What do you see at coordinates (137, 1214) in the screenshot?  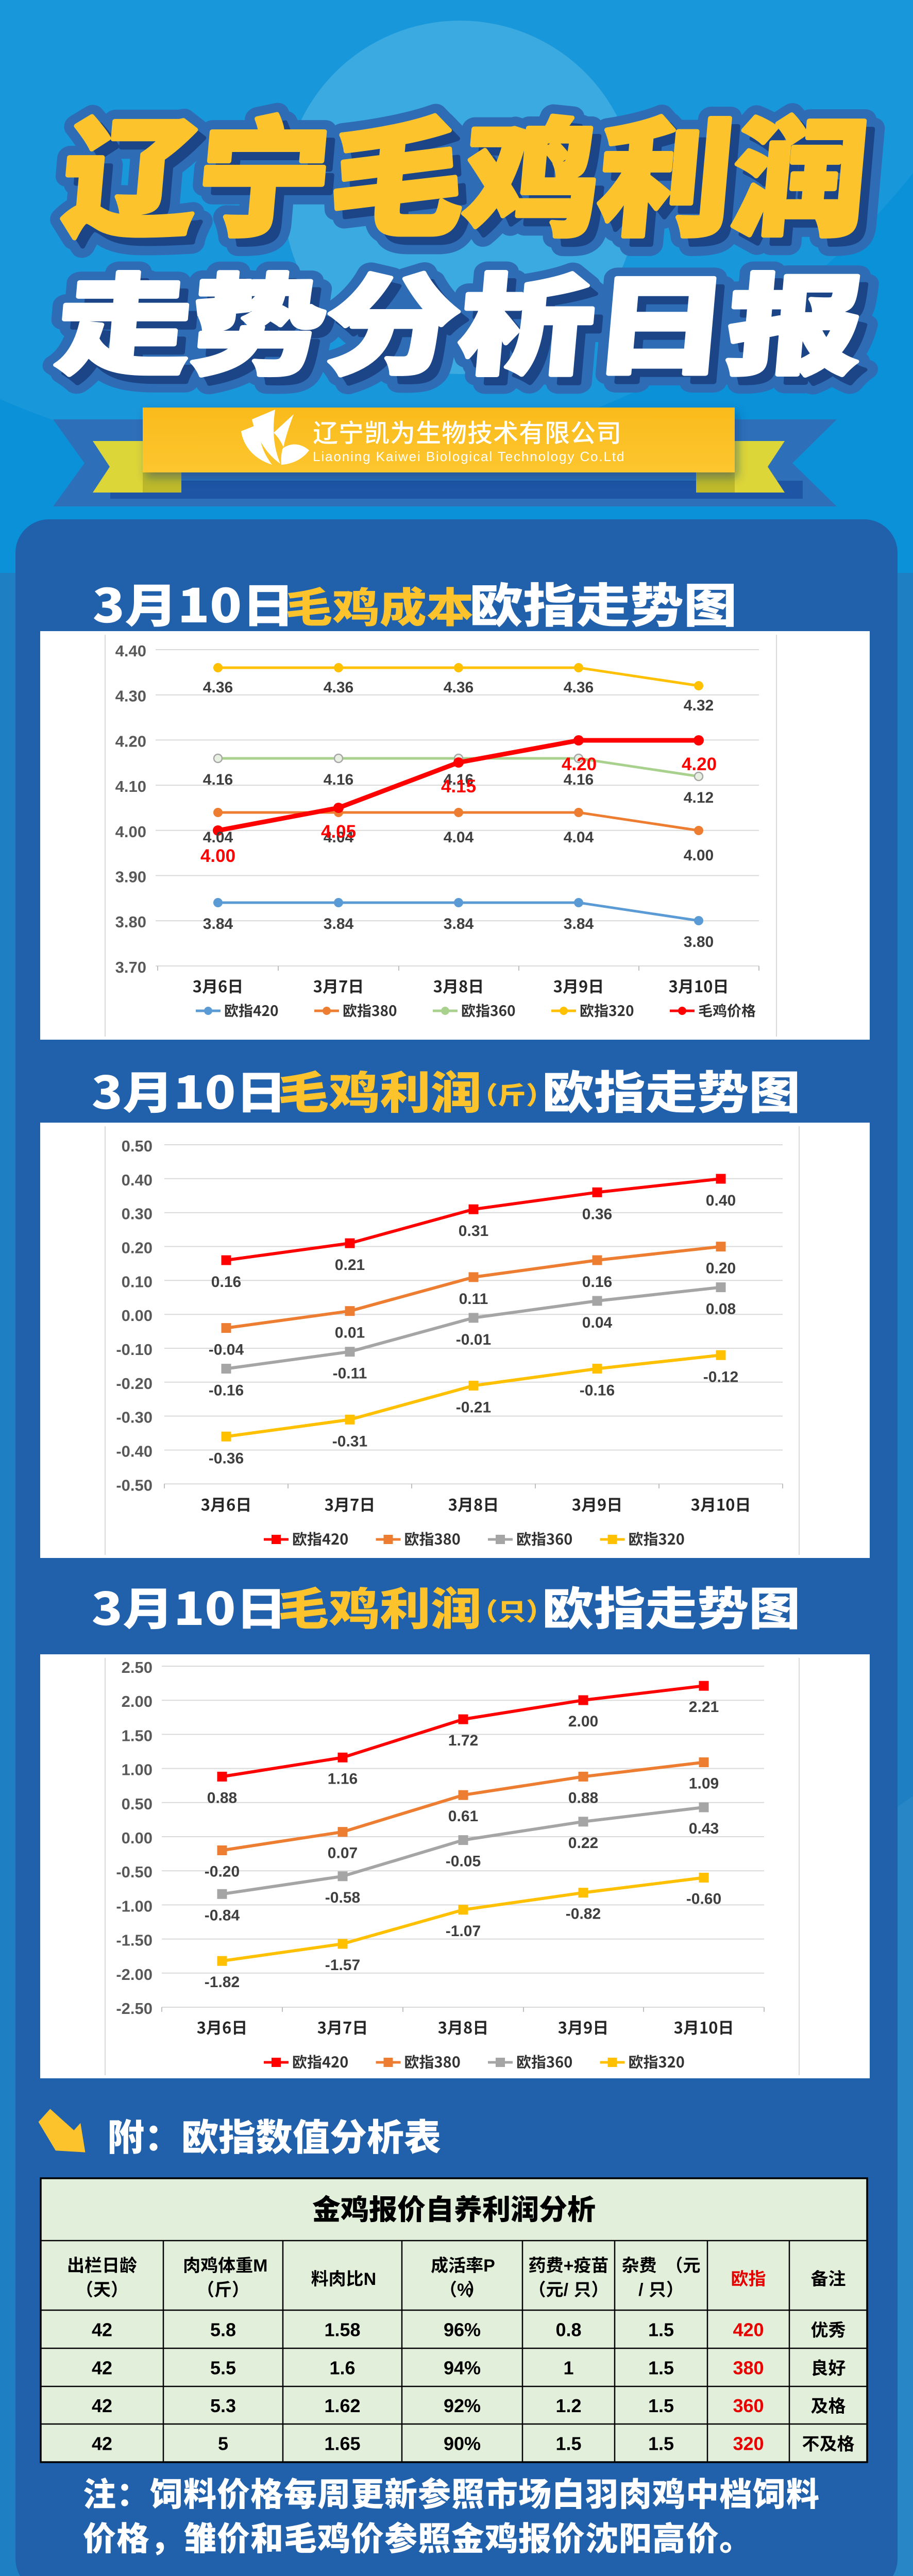 I see `svg-text: 0.30` at bounding box center [137, 1214].